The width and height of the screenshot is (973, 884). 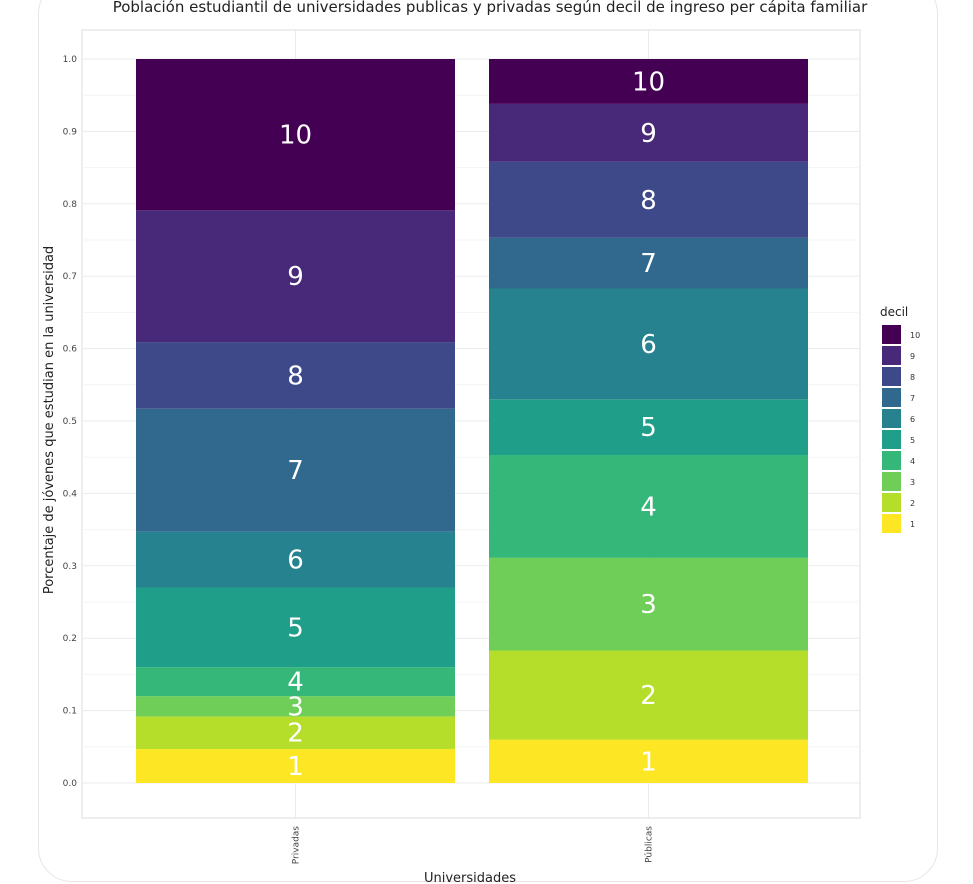 I want to click on legend: decil 10 9 8 7 6 5 4 3 2 1, so click(x=900, y=419).